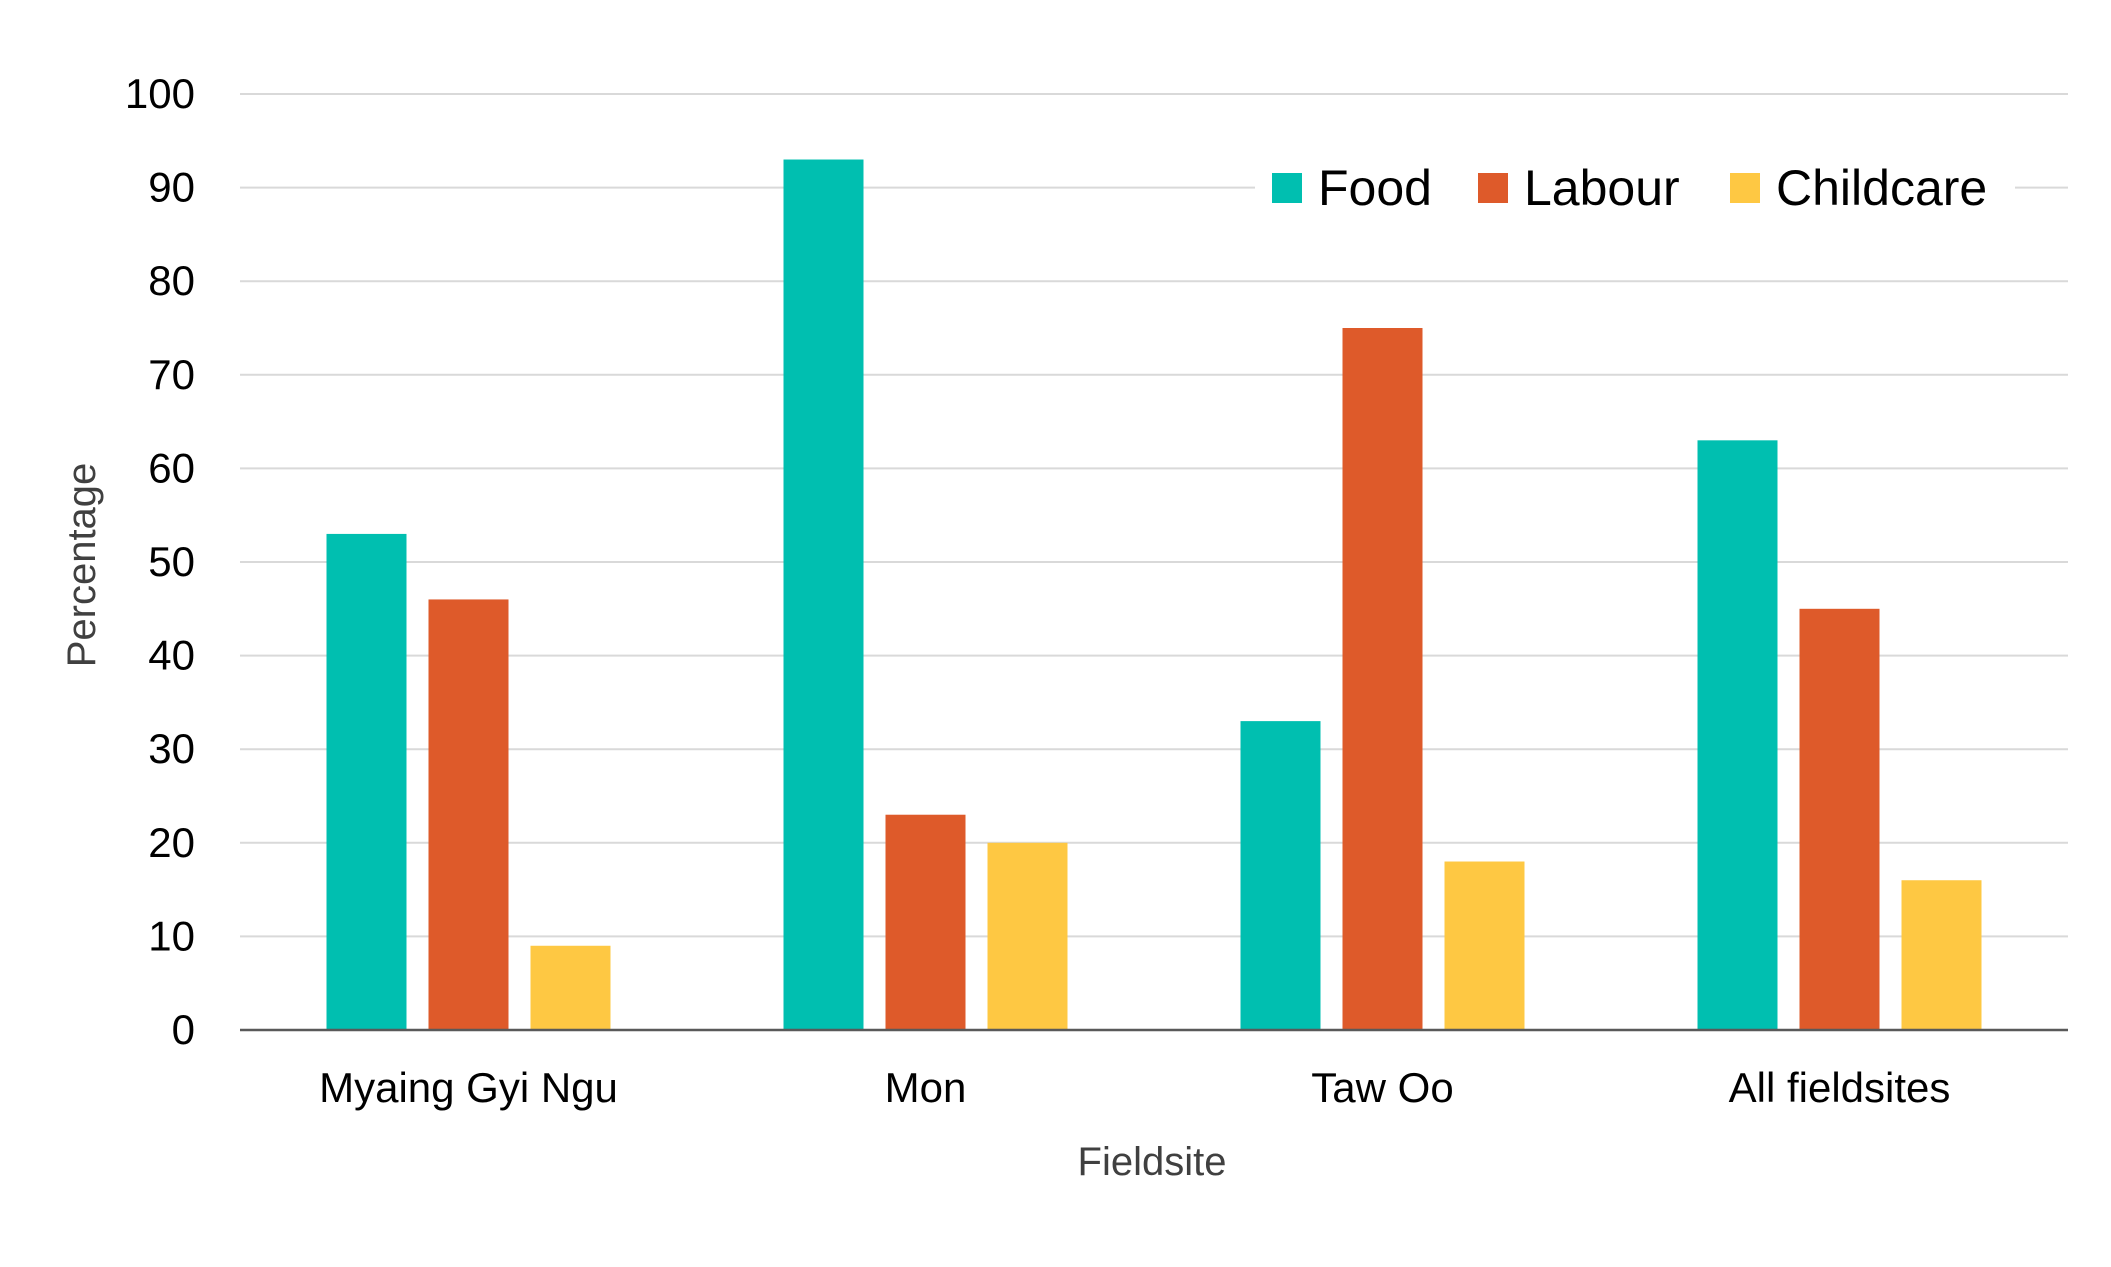 This screenshot has width=2111, height=1267. Describe the element at coordinates (171, 935) in the screenshot. I see `y-tick-label: 10` at that location.